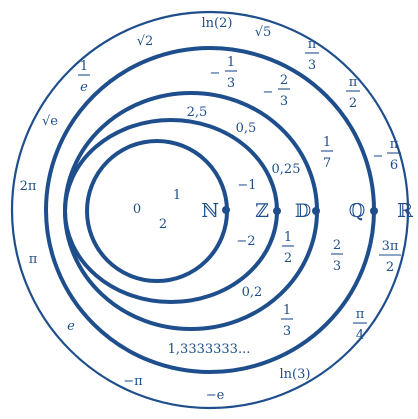 The image size is (418, 419). Describe the element at coordinates (277, 211) in the screenshot. I see `integers-marker` at that location.